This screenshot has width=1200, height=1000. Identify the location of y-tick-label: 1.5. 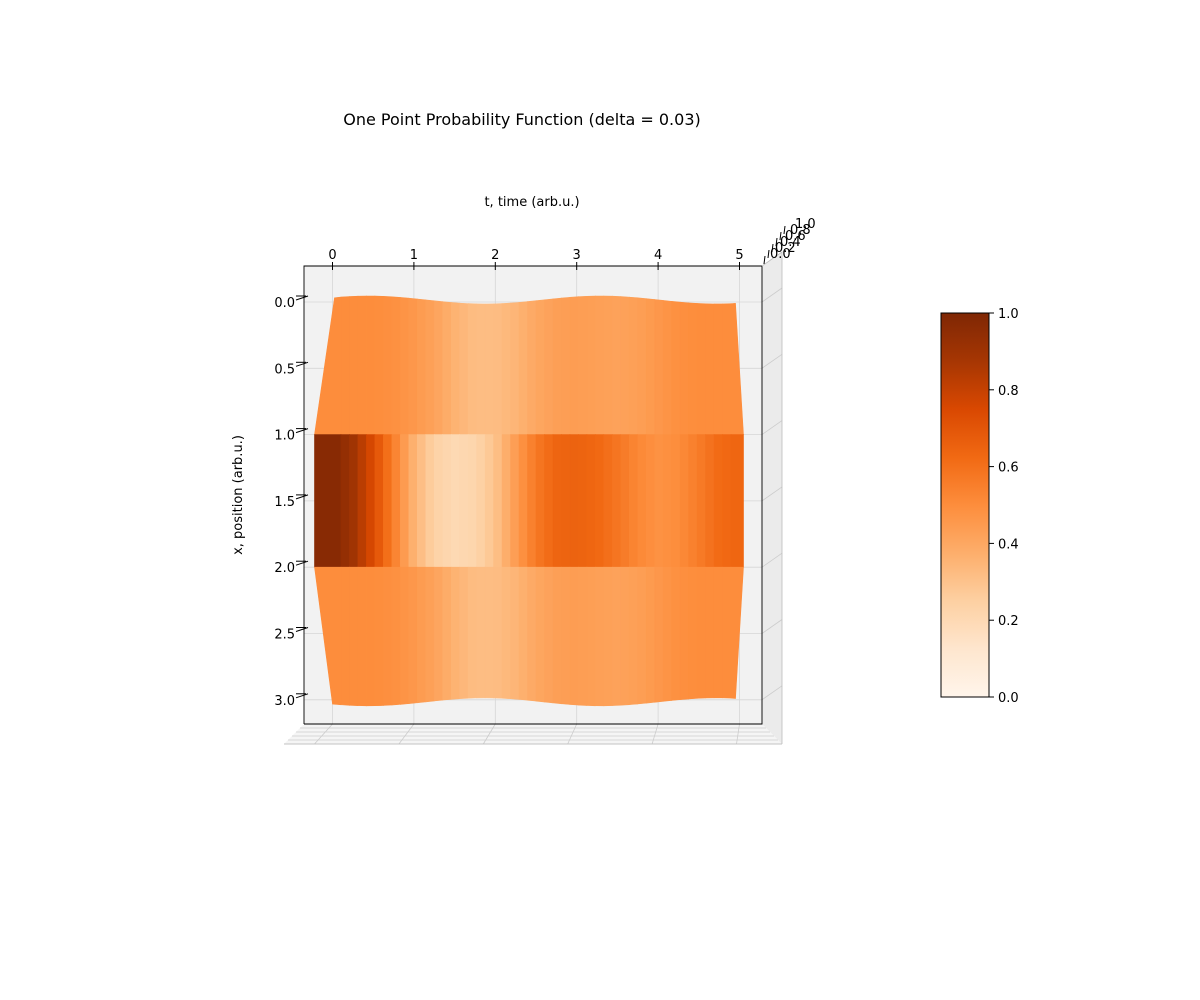
(284, 502).